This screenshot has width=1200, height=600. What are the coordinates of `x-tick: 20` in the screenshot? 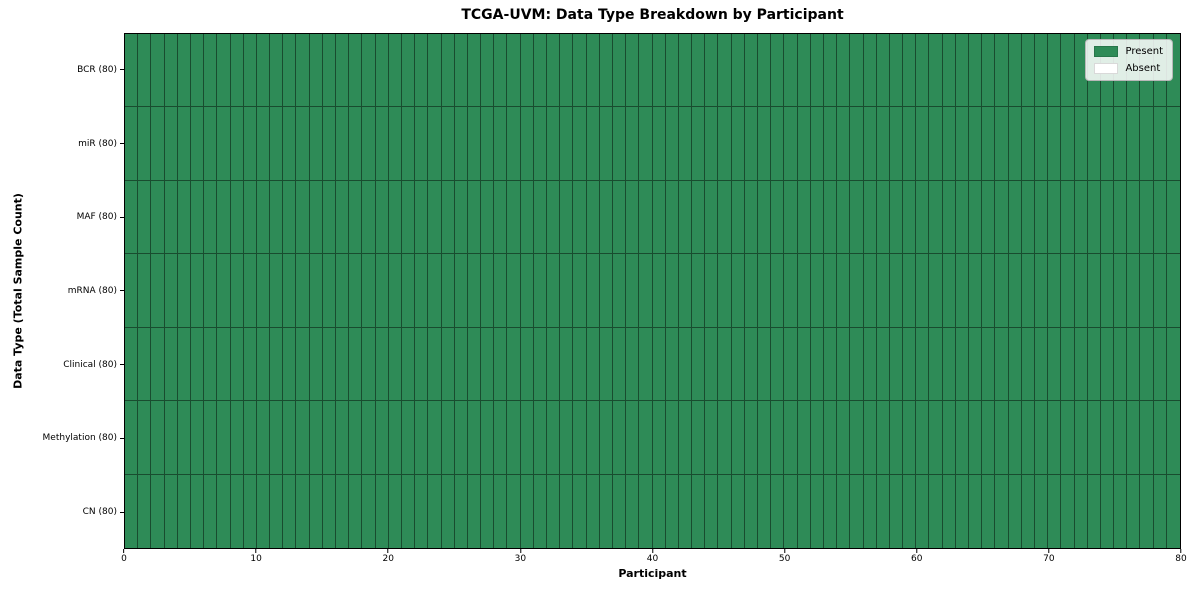 It's located at (388, 556).